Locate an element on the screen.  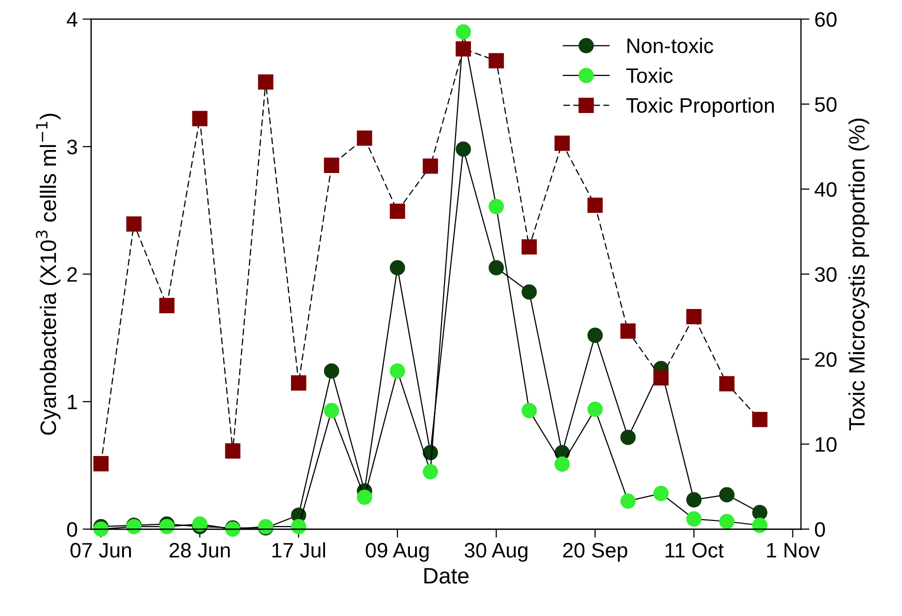
x-tick-label: 28 Jun is located at coordinates (200, 550).